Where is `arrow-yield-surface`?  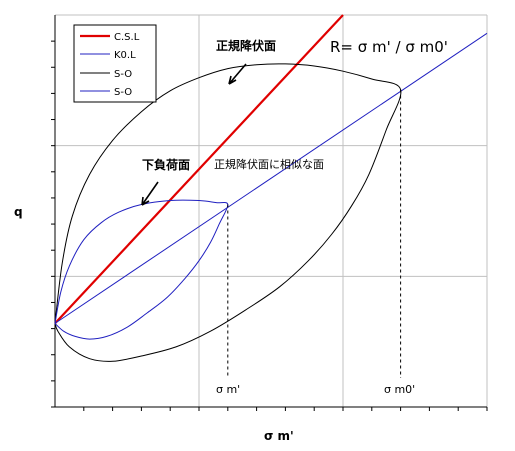 arrow-yield-surface is located at coordinates (237, 74).